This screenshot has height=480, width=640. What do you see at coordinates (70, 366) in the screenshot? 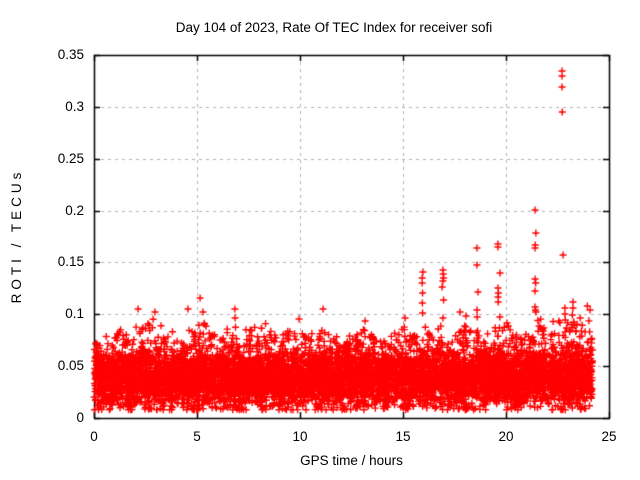
I see `y-tick-label-0.05: 0.05` at bounding box center [70, 366].